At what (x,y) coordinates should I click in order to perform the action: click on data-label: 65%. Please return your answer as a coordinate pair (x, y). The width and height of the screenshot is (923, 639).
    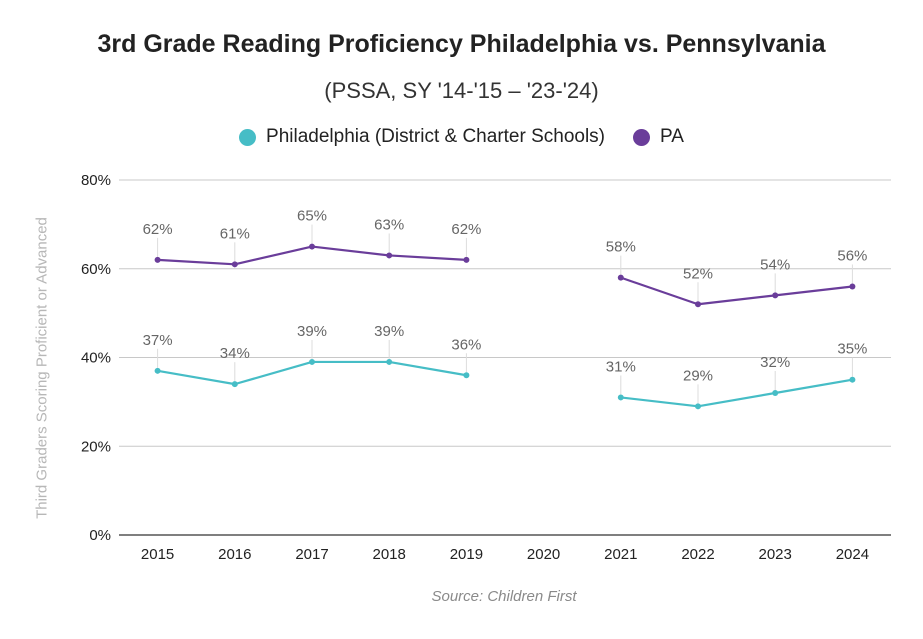
    Looking at the image, I should click on (312, 216).